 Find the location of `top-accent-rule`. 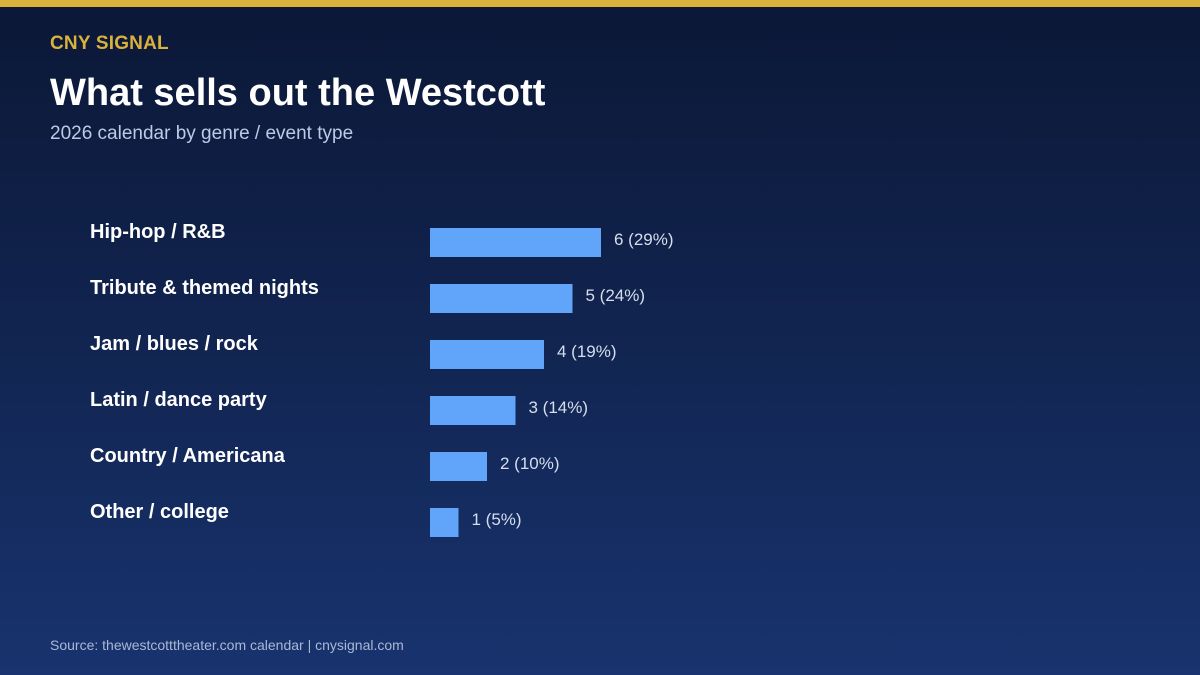

top-accent-rule is located at coordinates (600, 3).